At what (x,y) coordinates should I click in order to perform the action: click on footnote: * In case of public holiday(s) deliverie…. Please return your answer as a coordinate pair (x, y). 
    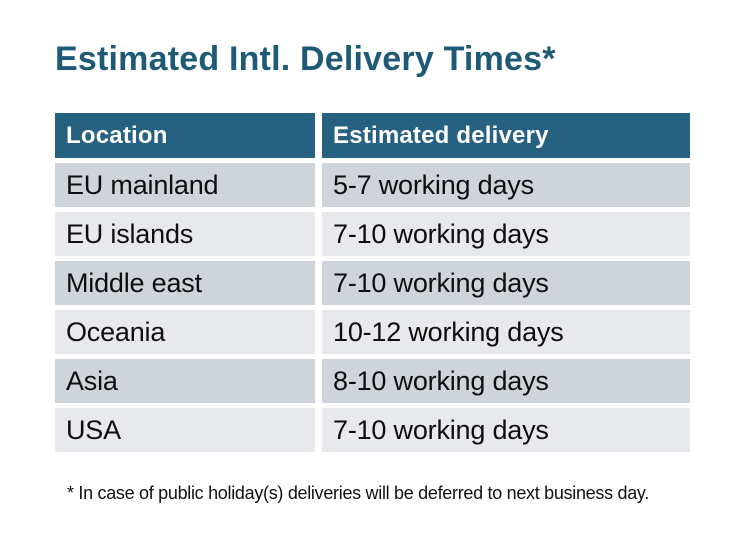
    Looking at the image, I should click on (358, 493).